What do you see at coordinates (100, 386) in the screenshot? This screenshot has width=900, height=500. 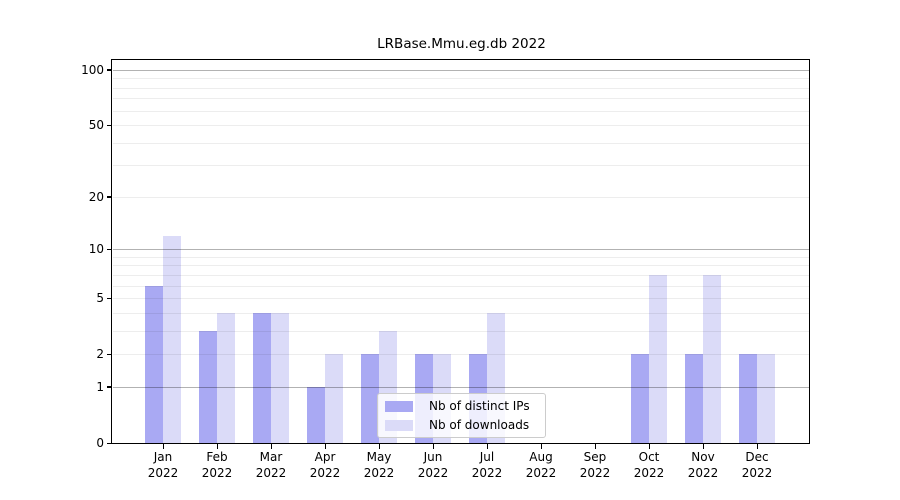 I see `y-tick-label: 1` at bounding box center [100, 386].